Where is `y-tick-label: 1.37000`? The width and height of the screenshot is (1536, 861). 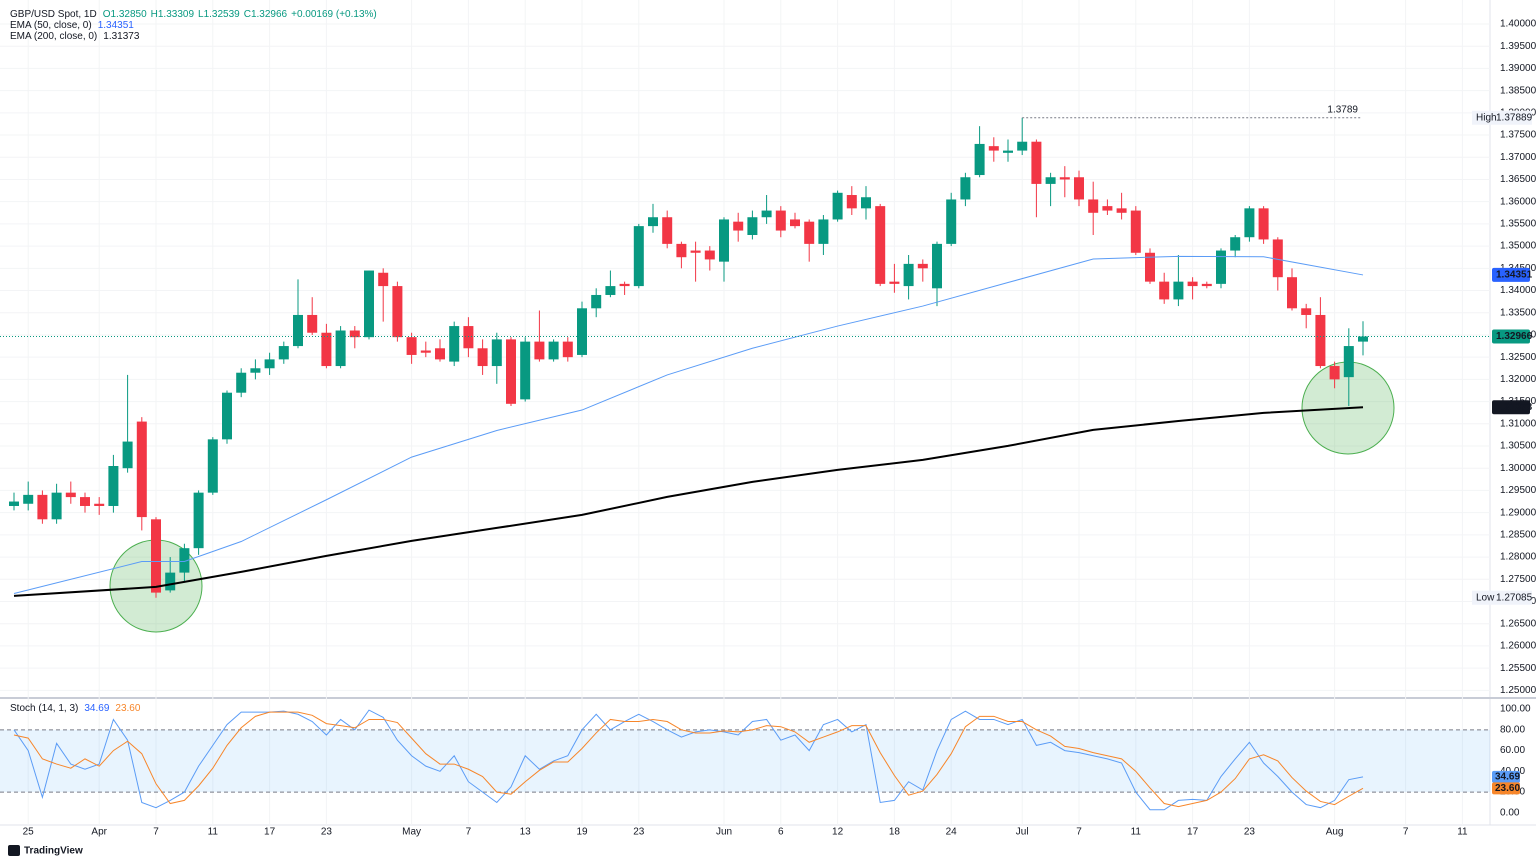 y-tick-label: 1.37000 is located at coordinates (1518, 157).